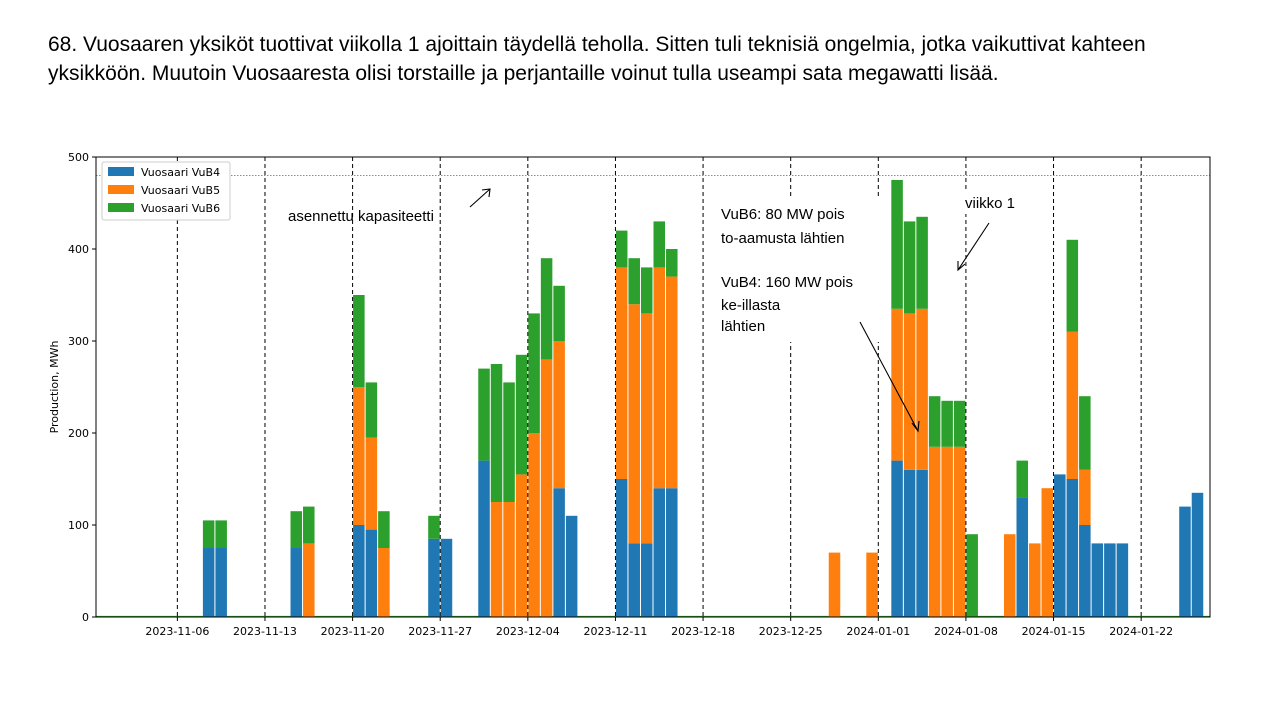 This screenshot has height=720, width=1280. I want to click on x-tick-label: 2023-11-13, so click(265, 631).